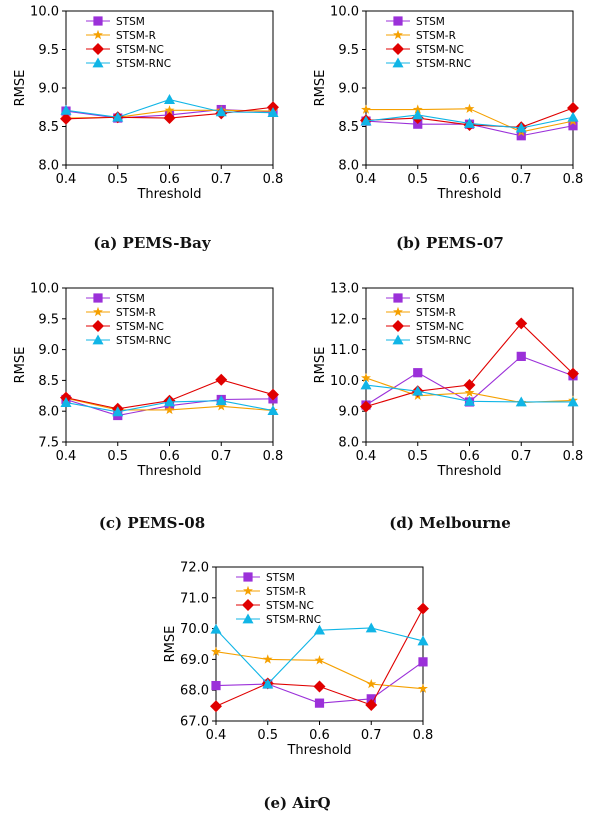 Image resolution: width=594 pixels, height=821 pixels. What do you see at coordinates (344, 319) in the screenshot?
I see `y-tick-label: 12.0` at bounding box center [344, 319].